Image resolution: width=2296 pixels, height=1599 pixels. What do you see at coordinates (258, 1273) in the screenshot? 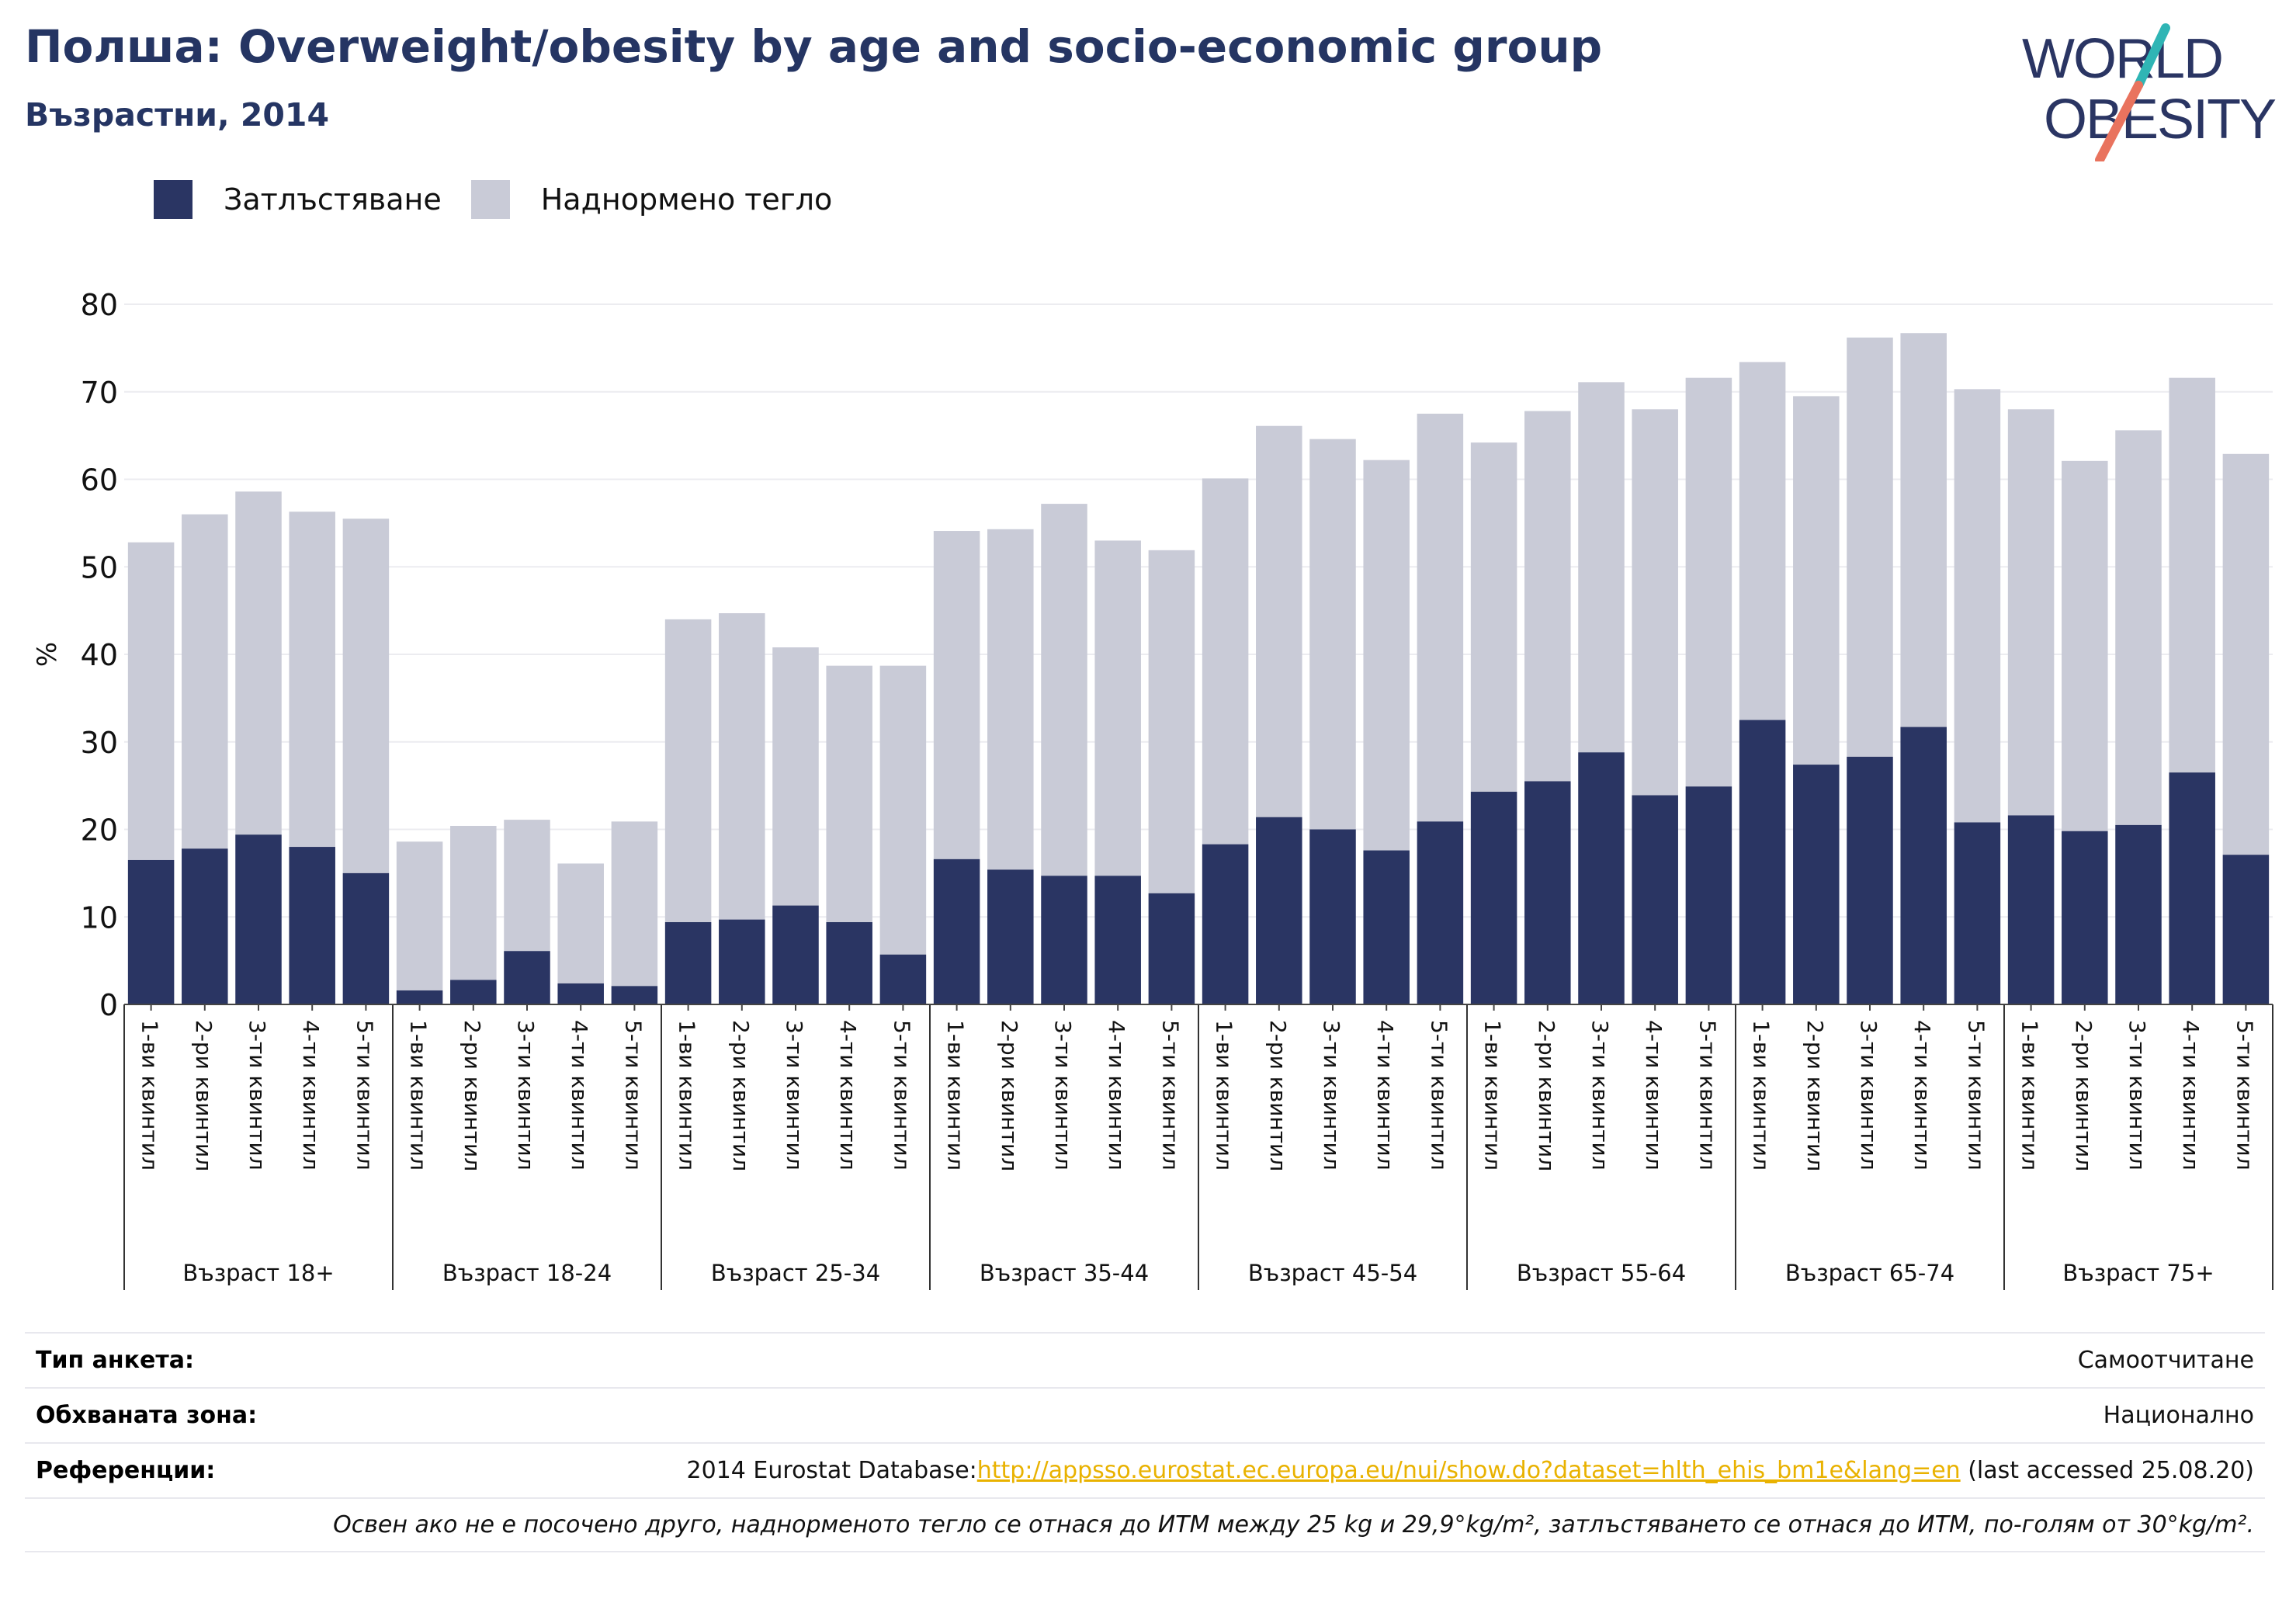
I see `group-label: Възраст 18+` at bounding box center [258, 1273].